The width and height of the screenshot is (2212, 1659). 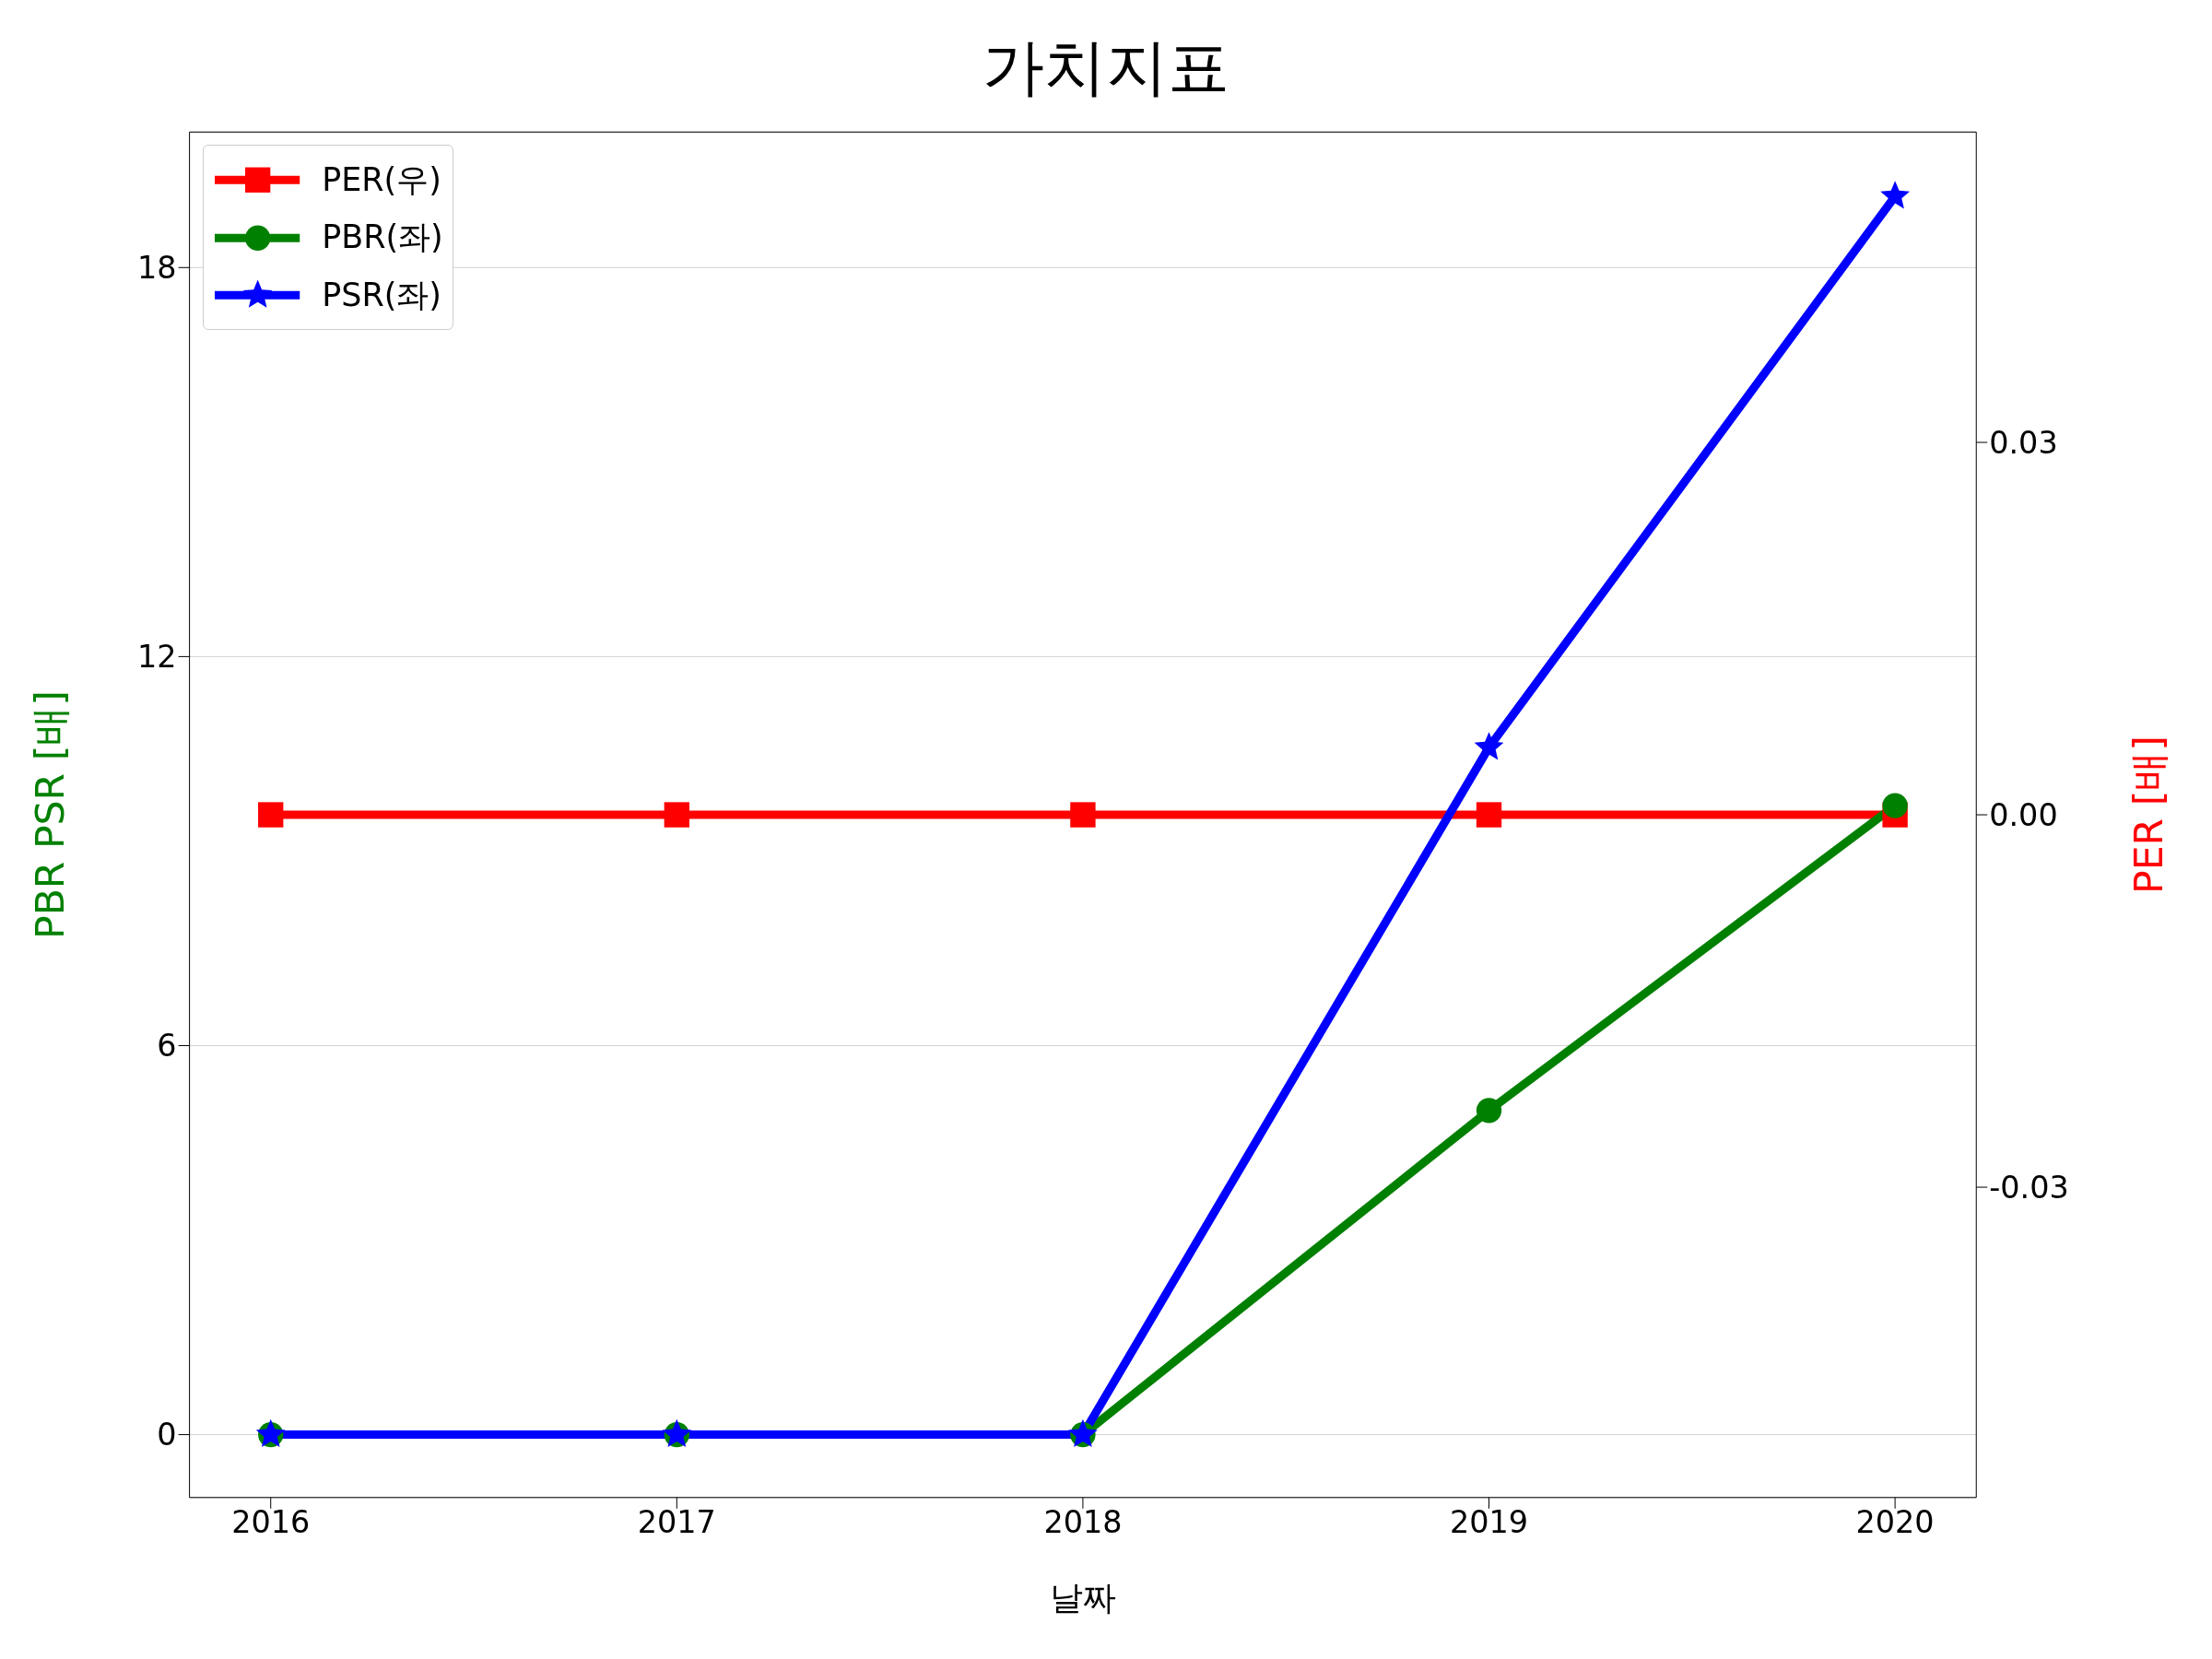 What do you see at coordinates (676, 1521) in the screenshot?
I see `x-tick-label: 2017` at bounding box center [676, 1521].